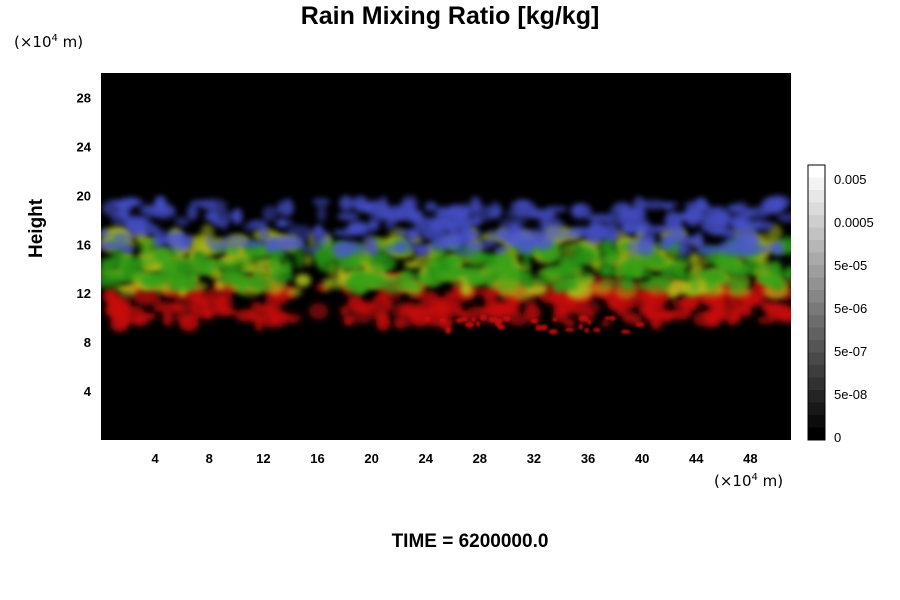 This screenshot has height=600, width=900. Describe the element at coordinates (850, 394) in the screenshot. I see `colorbar-label: 5e-08` at that location.